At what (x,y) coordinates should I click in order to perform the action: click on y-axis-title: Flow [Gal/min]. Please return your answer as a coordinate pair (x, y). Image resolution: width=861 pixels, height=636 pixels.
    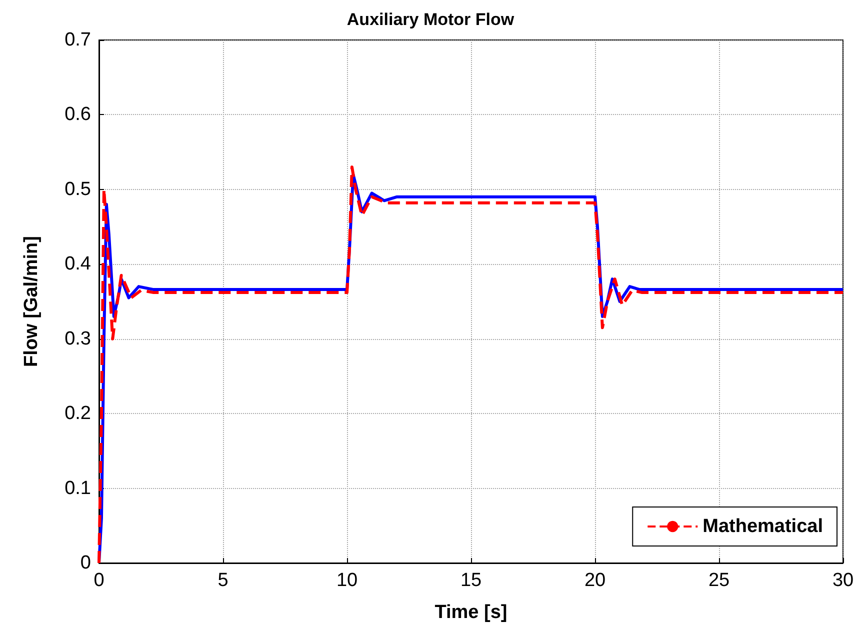
    Looking at the image, I should click on (31, 301).